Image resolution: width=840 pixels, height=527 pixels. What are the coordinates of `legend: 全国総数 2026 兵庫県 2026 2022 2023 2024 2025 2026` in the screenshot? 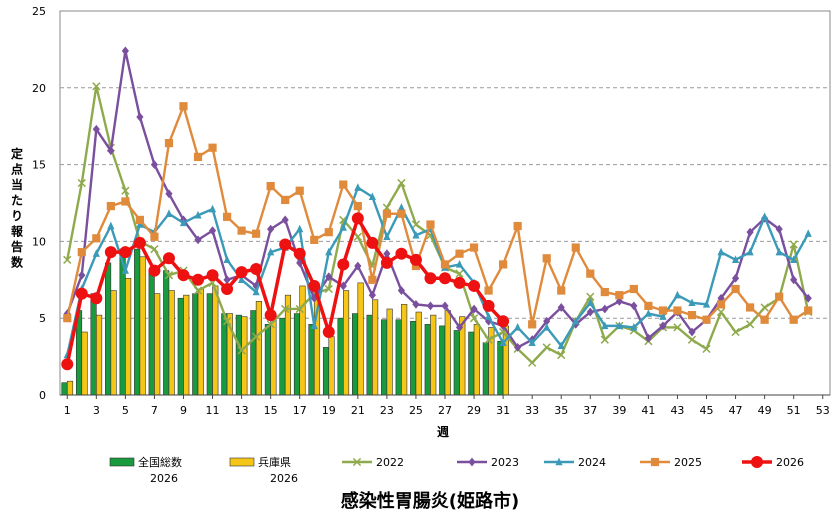 It's located at (456, 470).